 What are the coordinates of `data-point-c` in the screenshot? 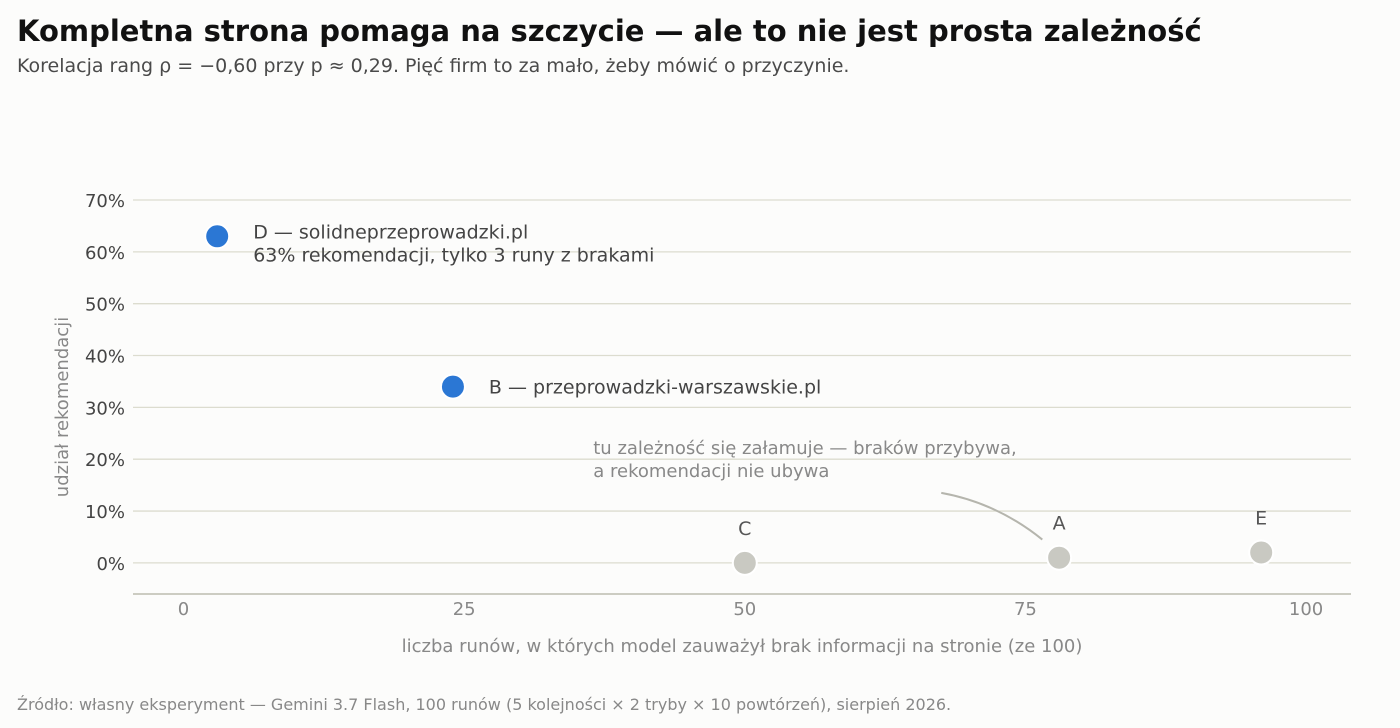 It's located at (744, 562).